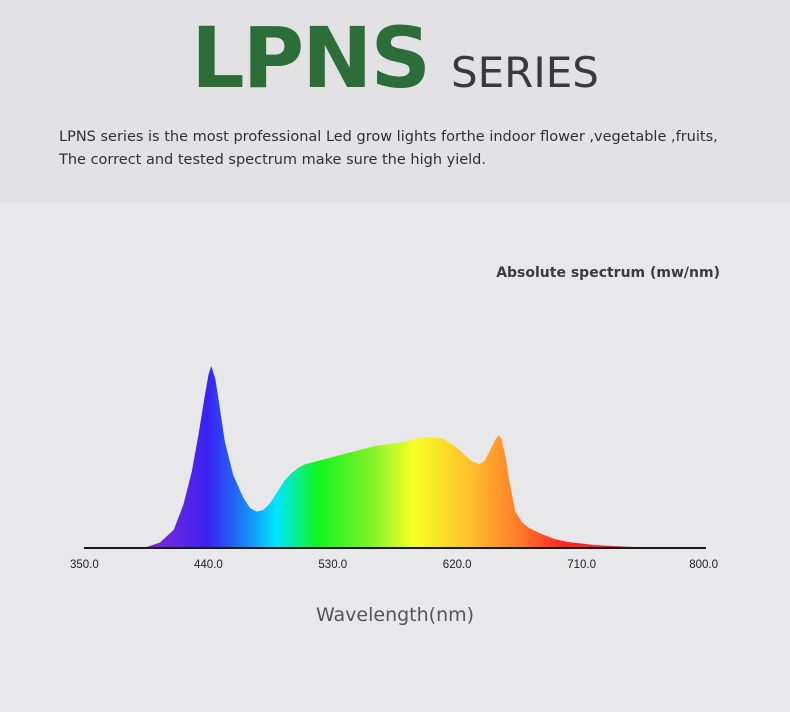  Describe the element at coordinates (457, 565) in the screenshot. I see `x-tick-label-620: 620.0` at that location.